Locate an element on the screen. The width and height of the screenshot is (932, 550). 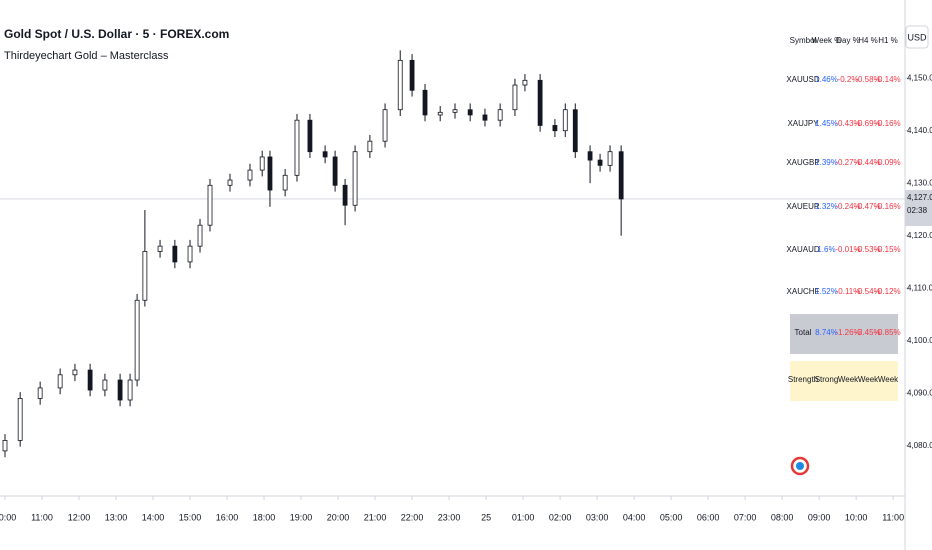
table-cell: XAUUSD is located at coordinates (803, 79).